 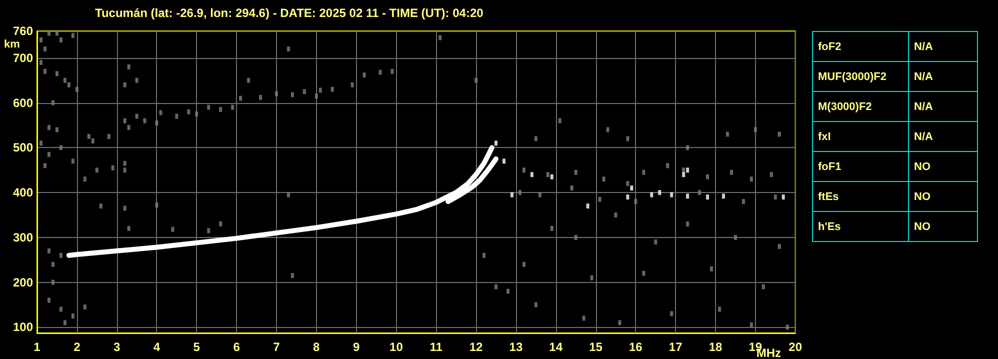 I want to click on y-tick-label: 400, so click(x=23, y=193).